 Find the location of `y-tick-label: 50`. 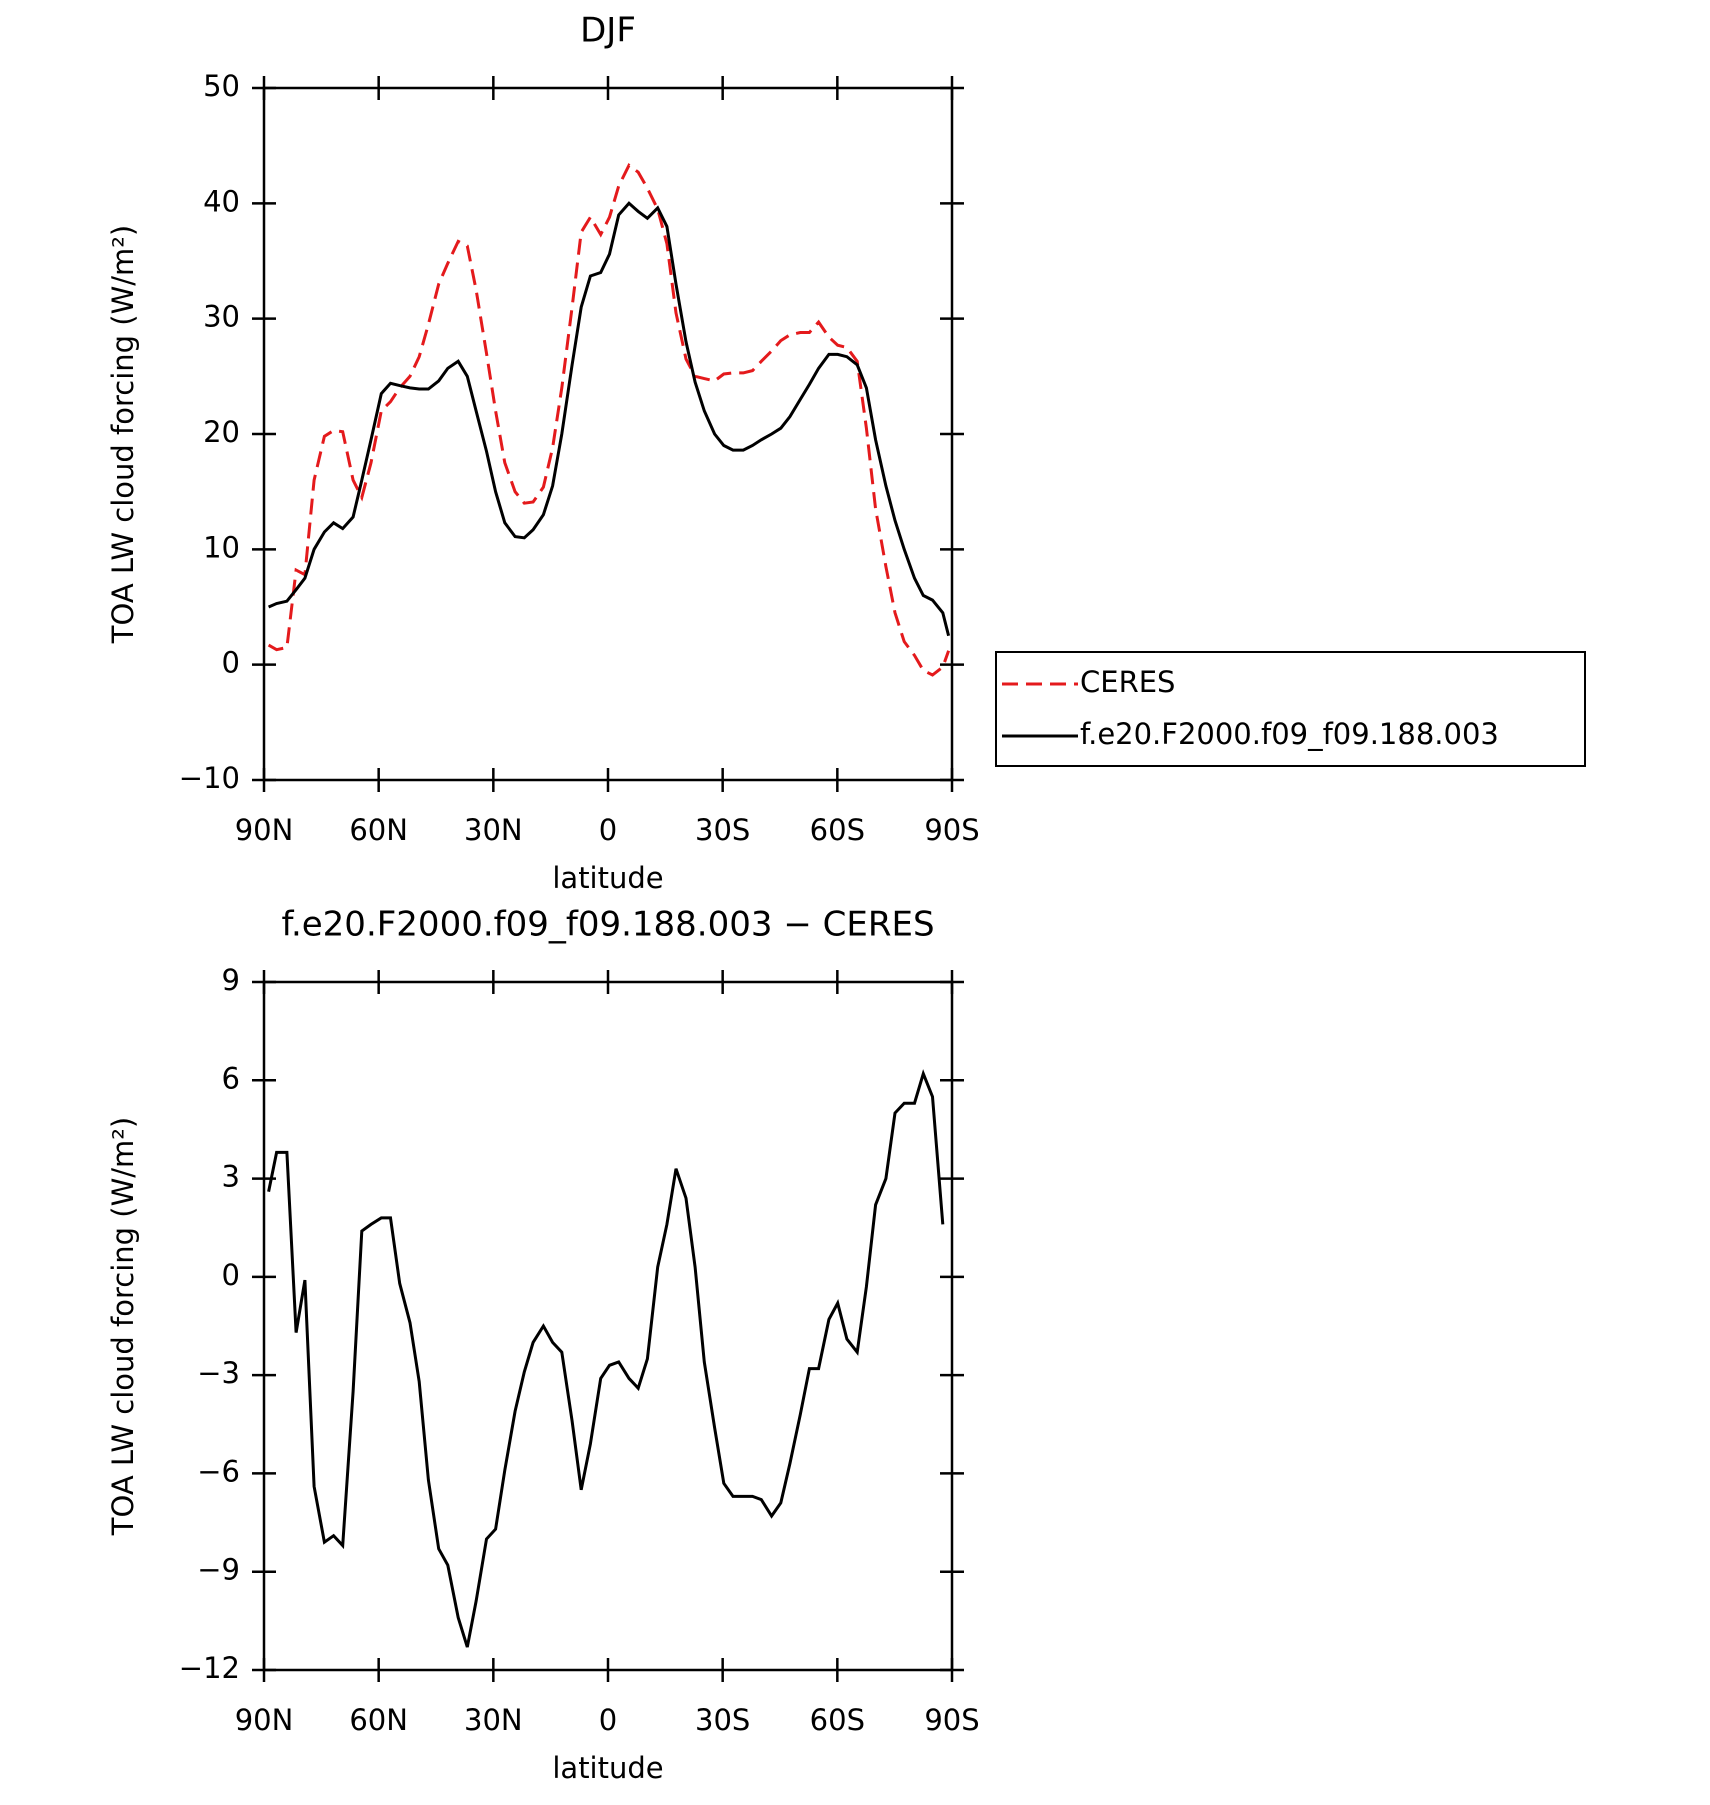

y-tick-label: 50 is located at coordinates (221, 86).